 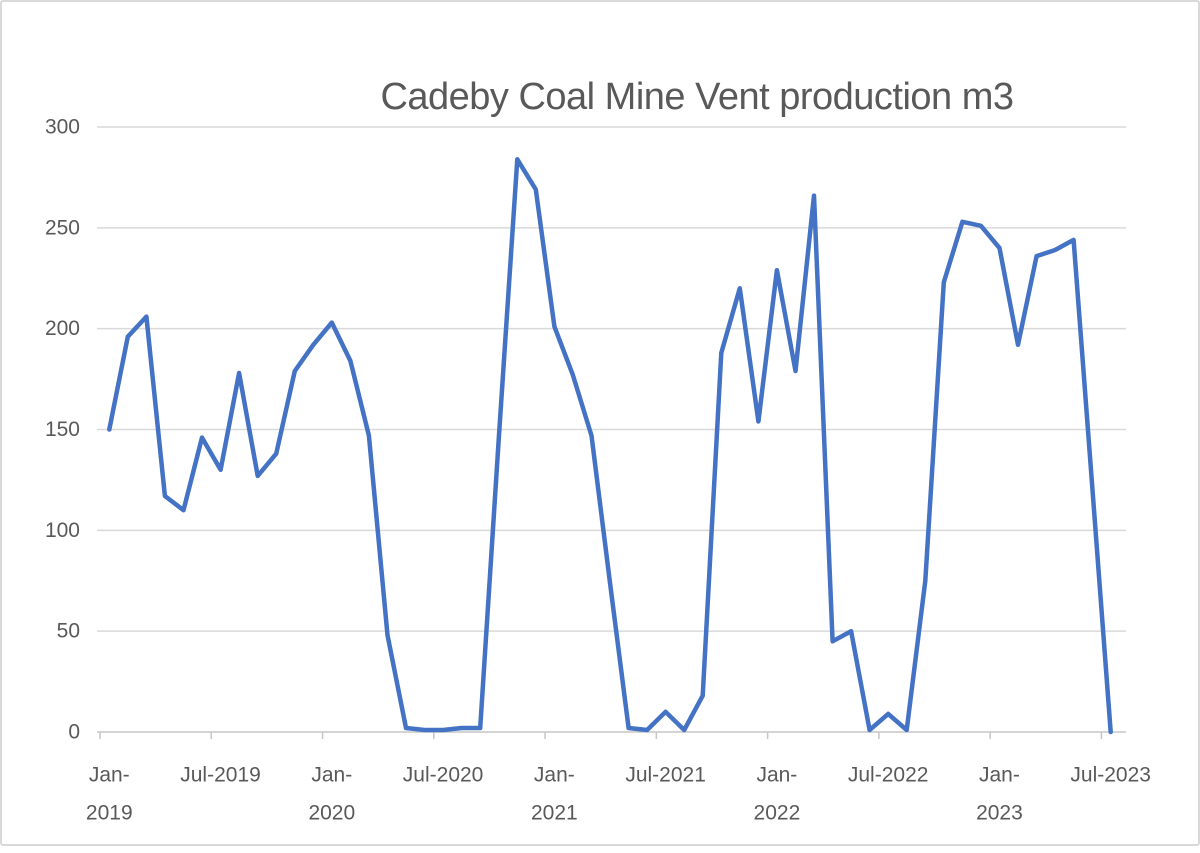 I want to click on x-axis-label: Jul-2022, so click(x=888, y=775).